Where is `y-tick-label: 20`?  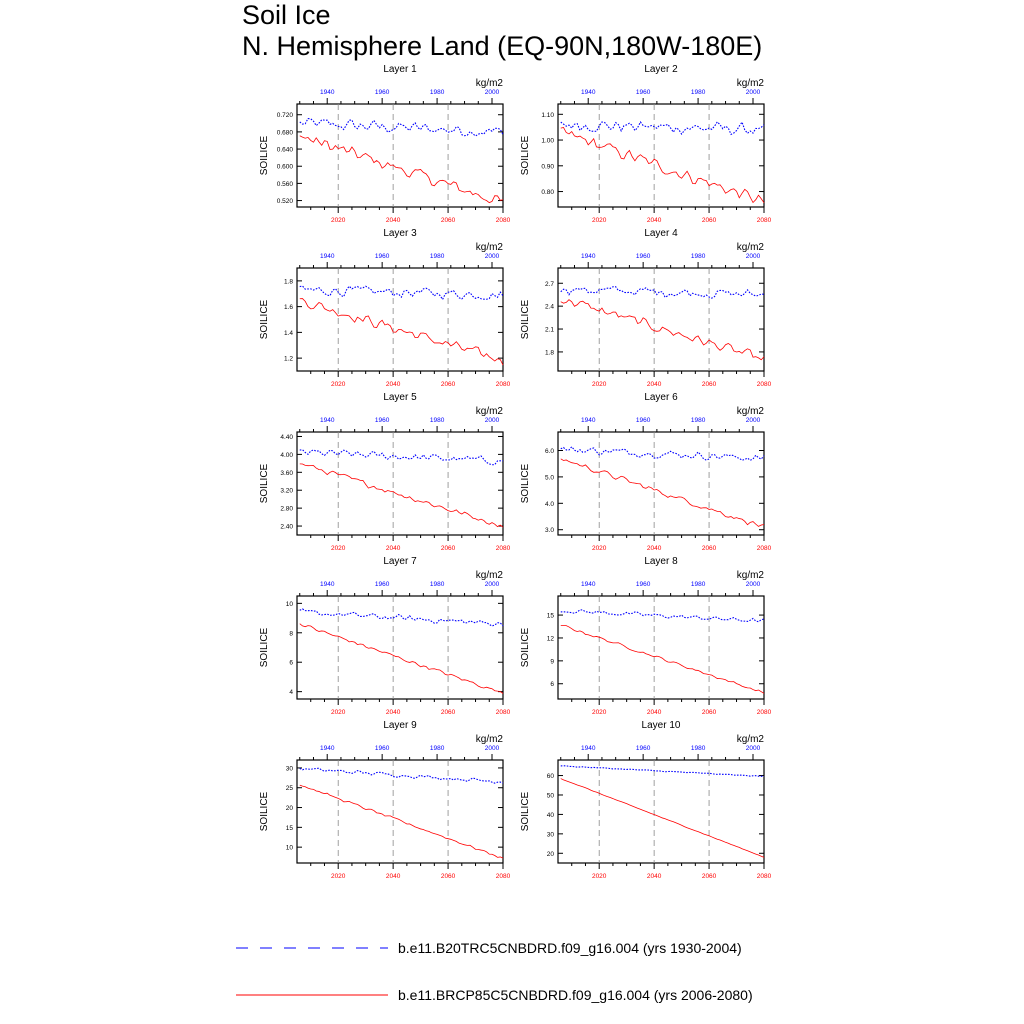
y-tick-label: 20 is located at coordinates (290, 808).